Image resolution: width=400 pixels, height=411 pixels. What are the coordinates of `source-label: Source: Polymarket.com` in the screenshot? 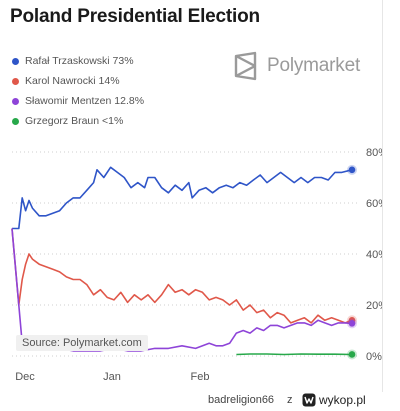 It's located at (82, 343).